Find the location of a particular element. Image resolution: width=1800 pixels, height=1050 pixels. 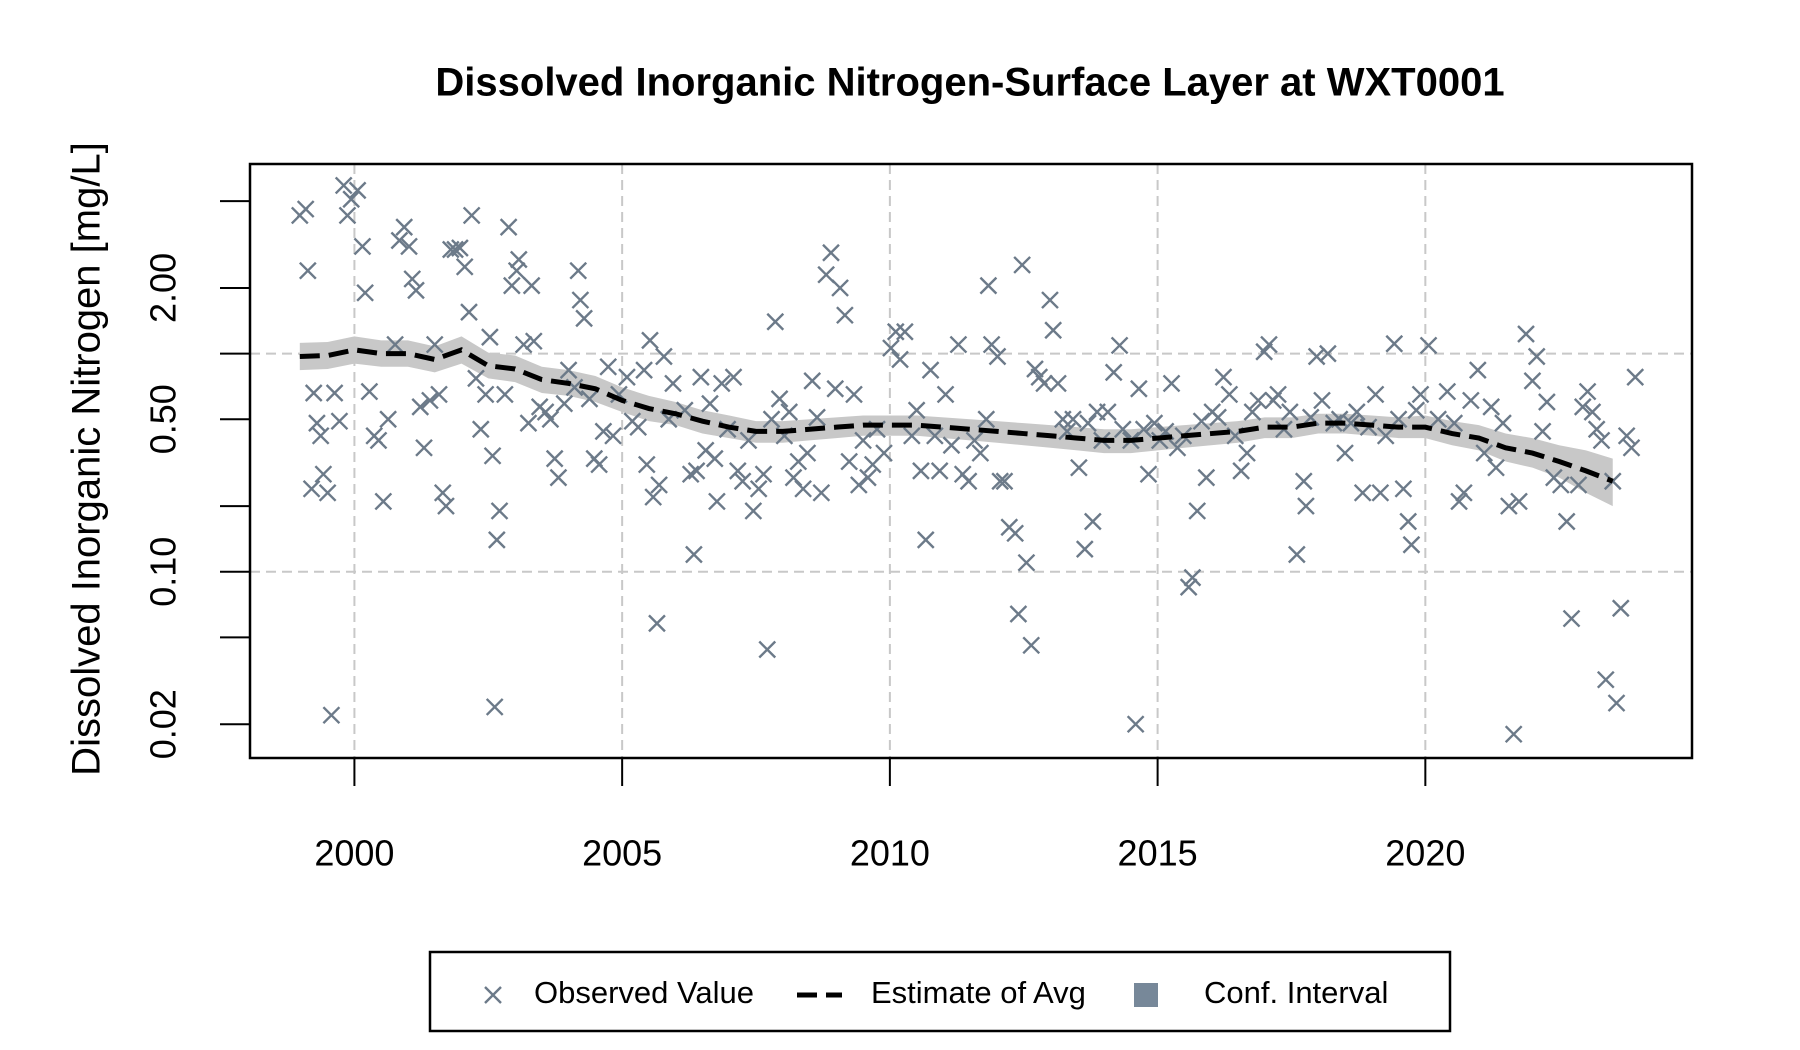

confidence-band is located at coordinates (956, 421).